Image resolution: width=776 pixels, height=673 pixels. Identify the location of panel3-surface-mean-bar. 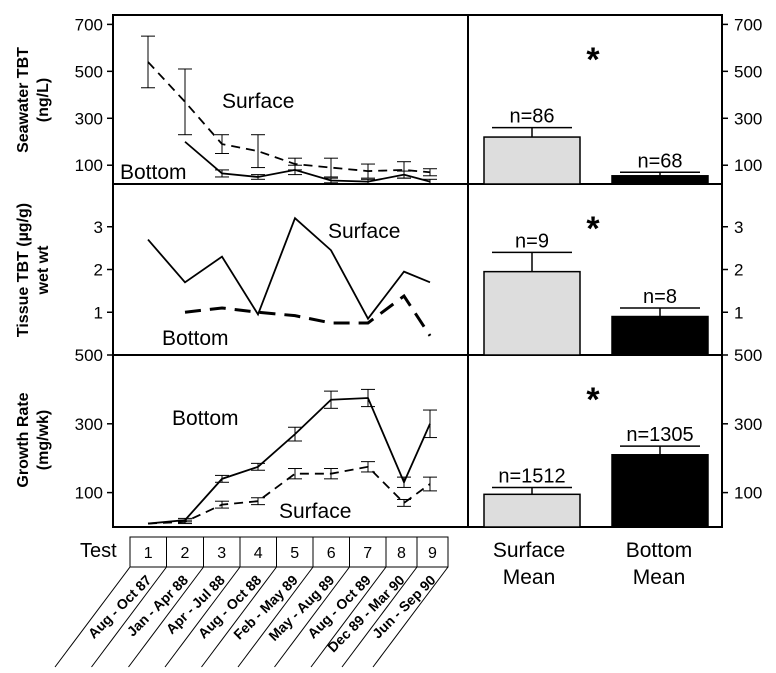
(532, 510).